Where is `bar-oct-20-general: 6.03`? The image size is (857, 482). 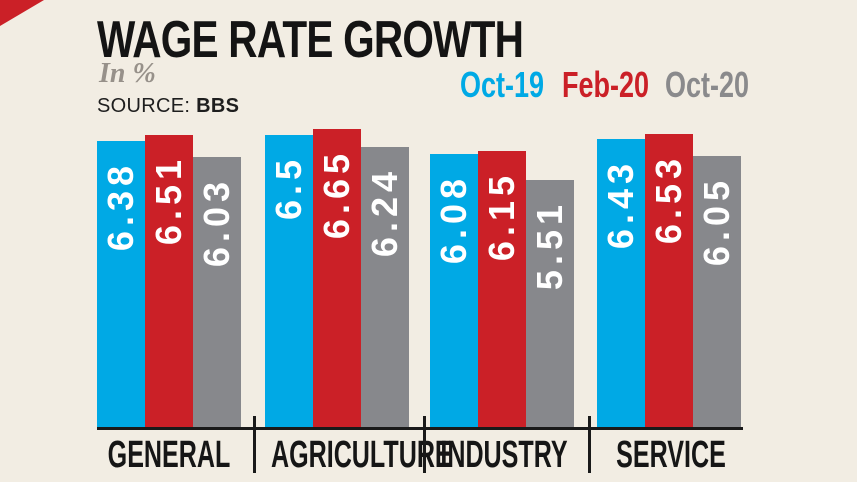
bar-oct-20-general: 6.03 is located at coordinates (217, 292).